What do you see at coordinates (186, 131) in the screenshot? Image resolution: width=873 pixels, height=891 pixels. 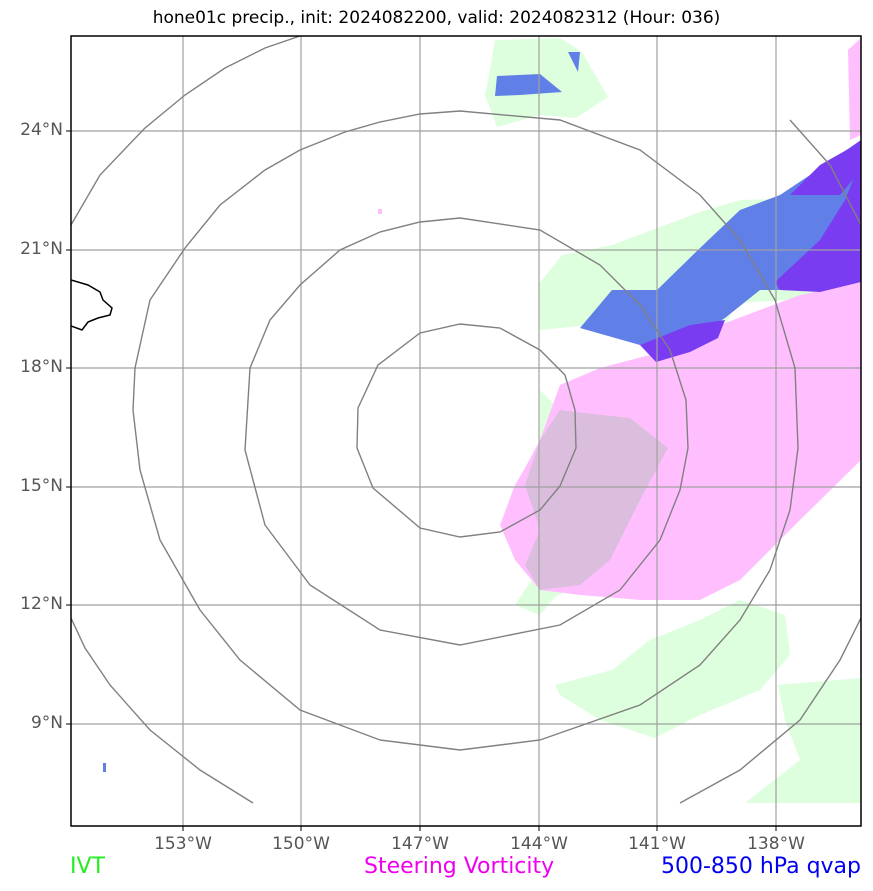 I see `range-ring-outer-upper` at bounding box center [186, 131].